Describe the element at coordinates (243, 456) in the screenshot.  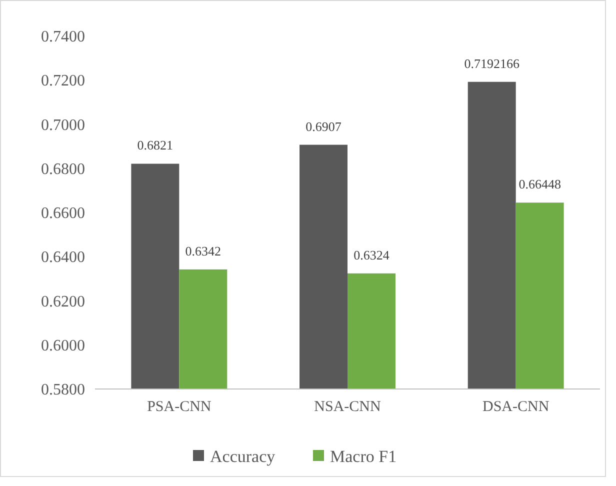
I see `legend-label: Accuracy` at that location.